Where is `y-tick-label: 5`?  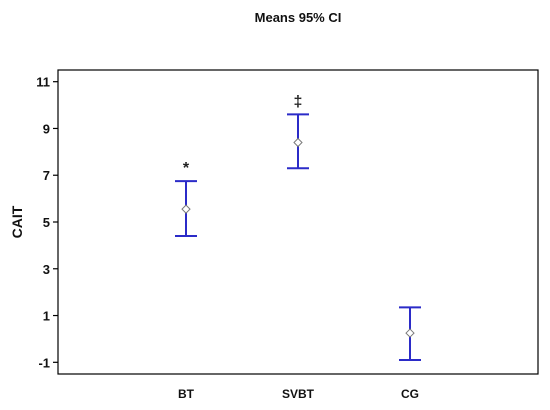 y-tick-label: 5 is located at coordinates (46, 222).